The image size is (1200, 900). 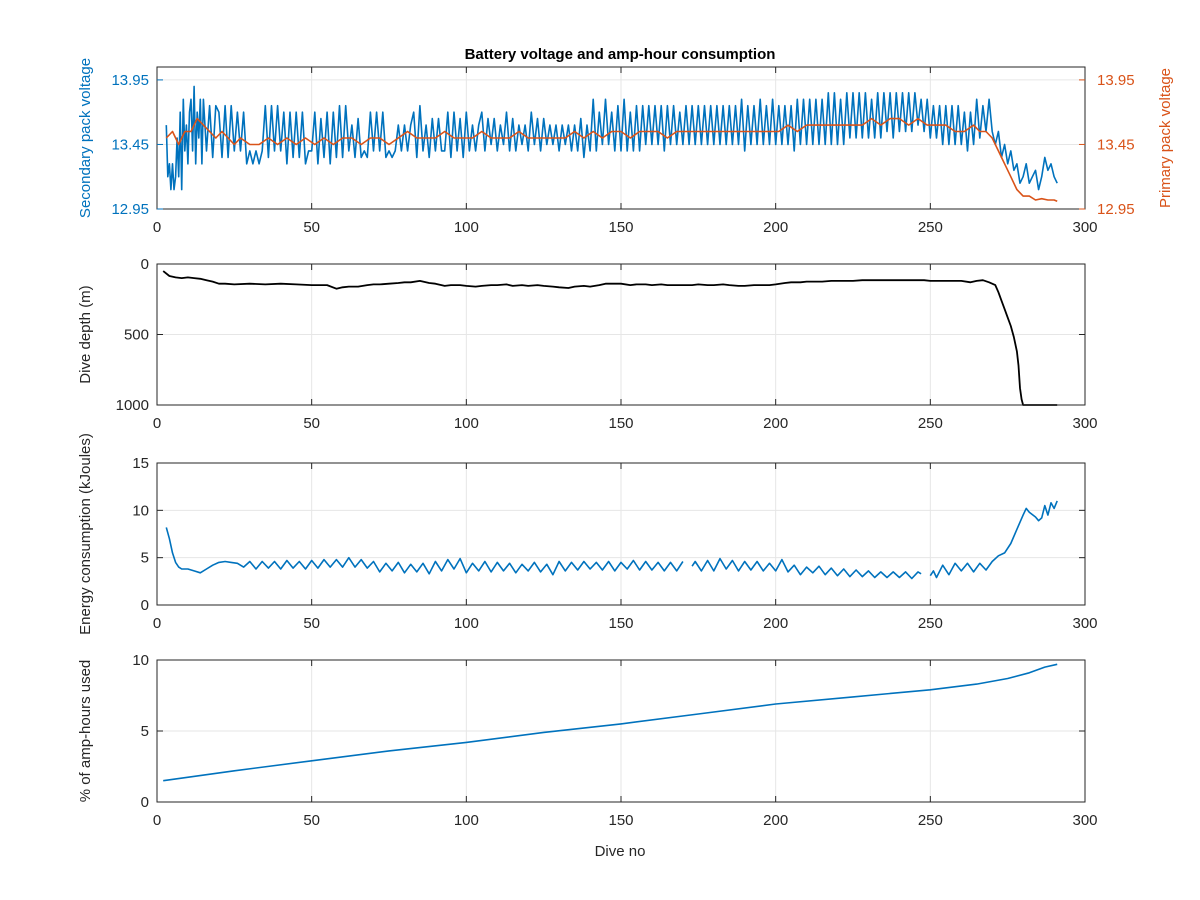 I want to click on y-axis-label-3: Energy consumption (kJoules), so click(x=85, y=534).